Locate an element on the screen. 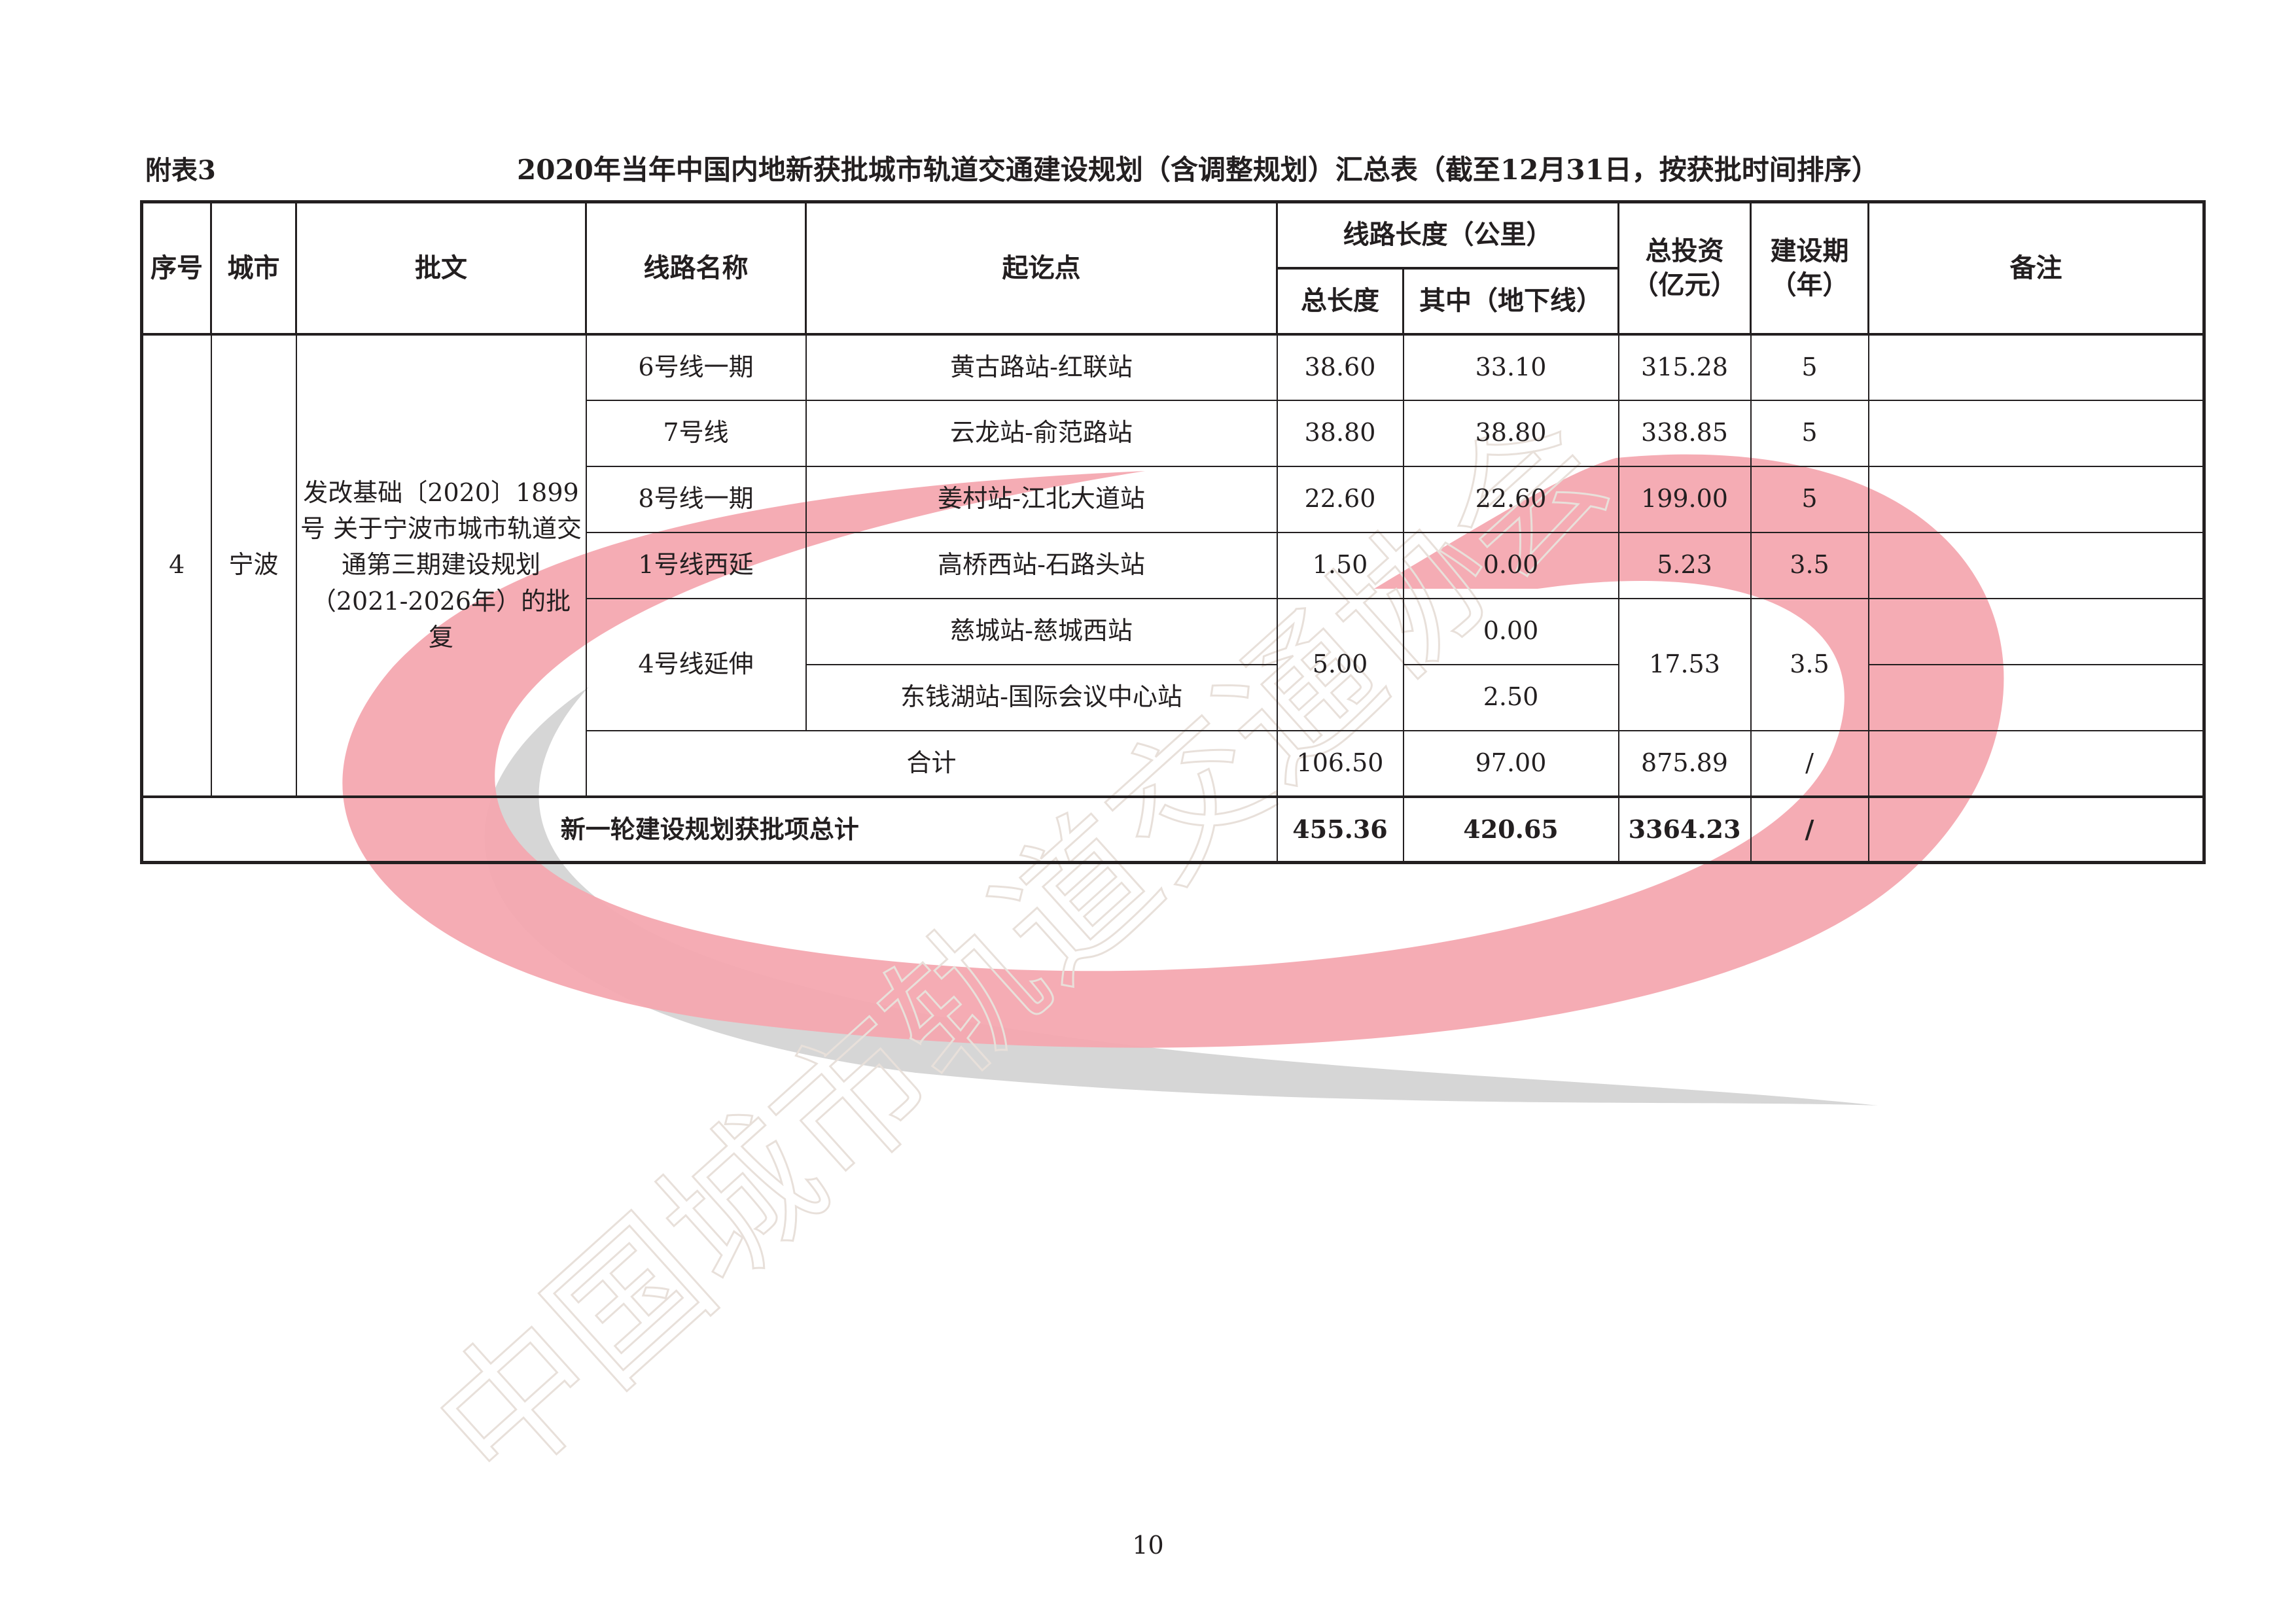 Image resolution: width=2296 pixels, height=1623 pixels. endpoints: 慈城站-慈城西站 is located at coordinates (1041, 631).